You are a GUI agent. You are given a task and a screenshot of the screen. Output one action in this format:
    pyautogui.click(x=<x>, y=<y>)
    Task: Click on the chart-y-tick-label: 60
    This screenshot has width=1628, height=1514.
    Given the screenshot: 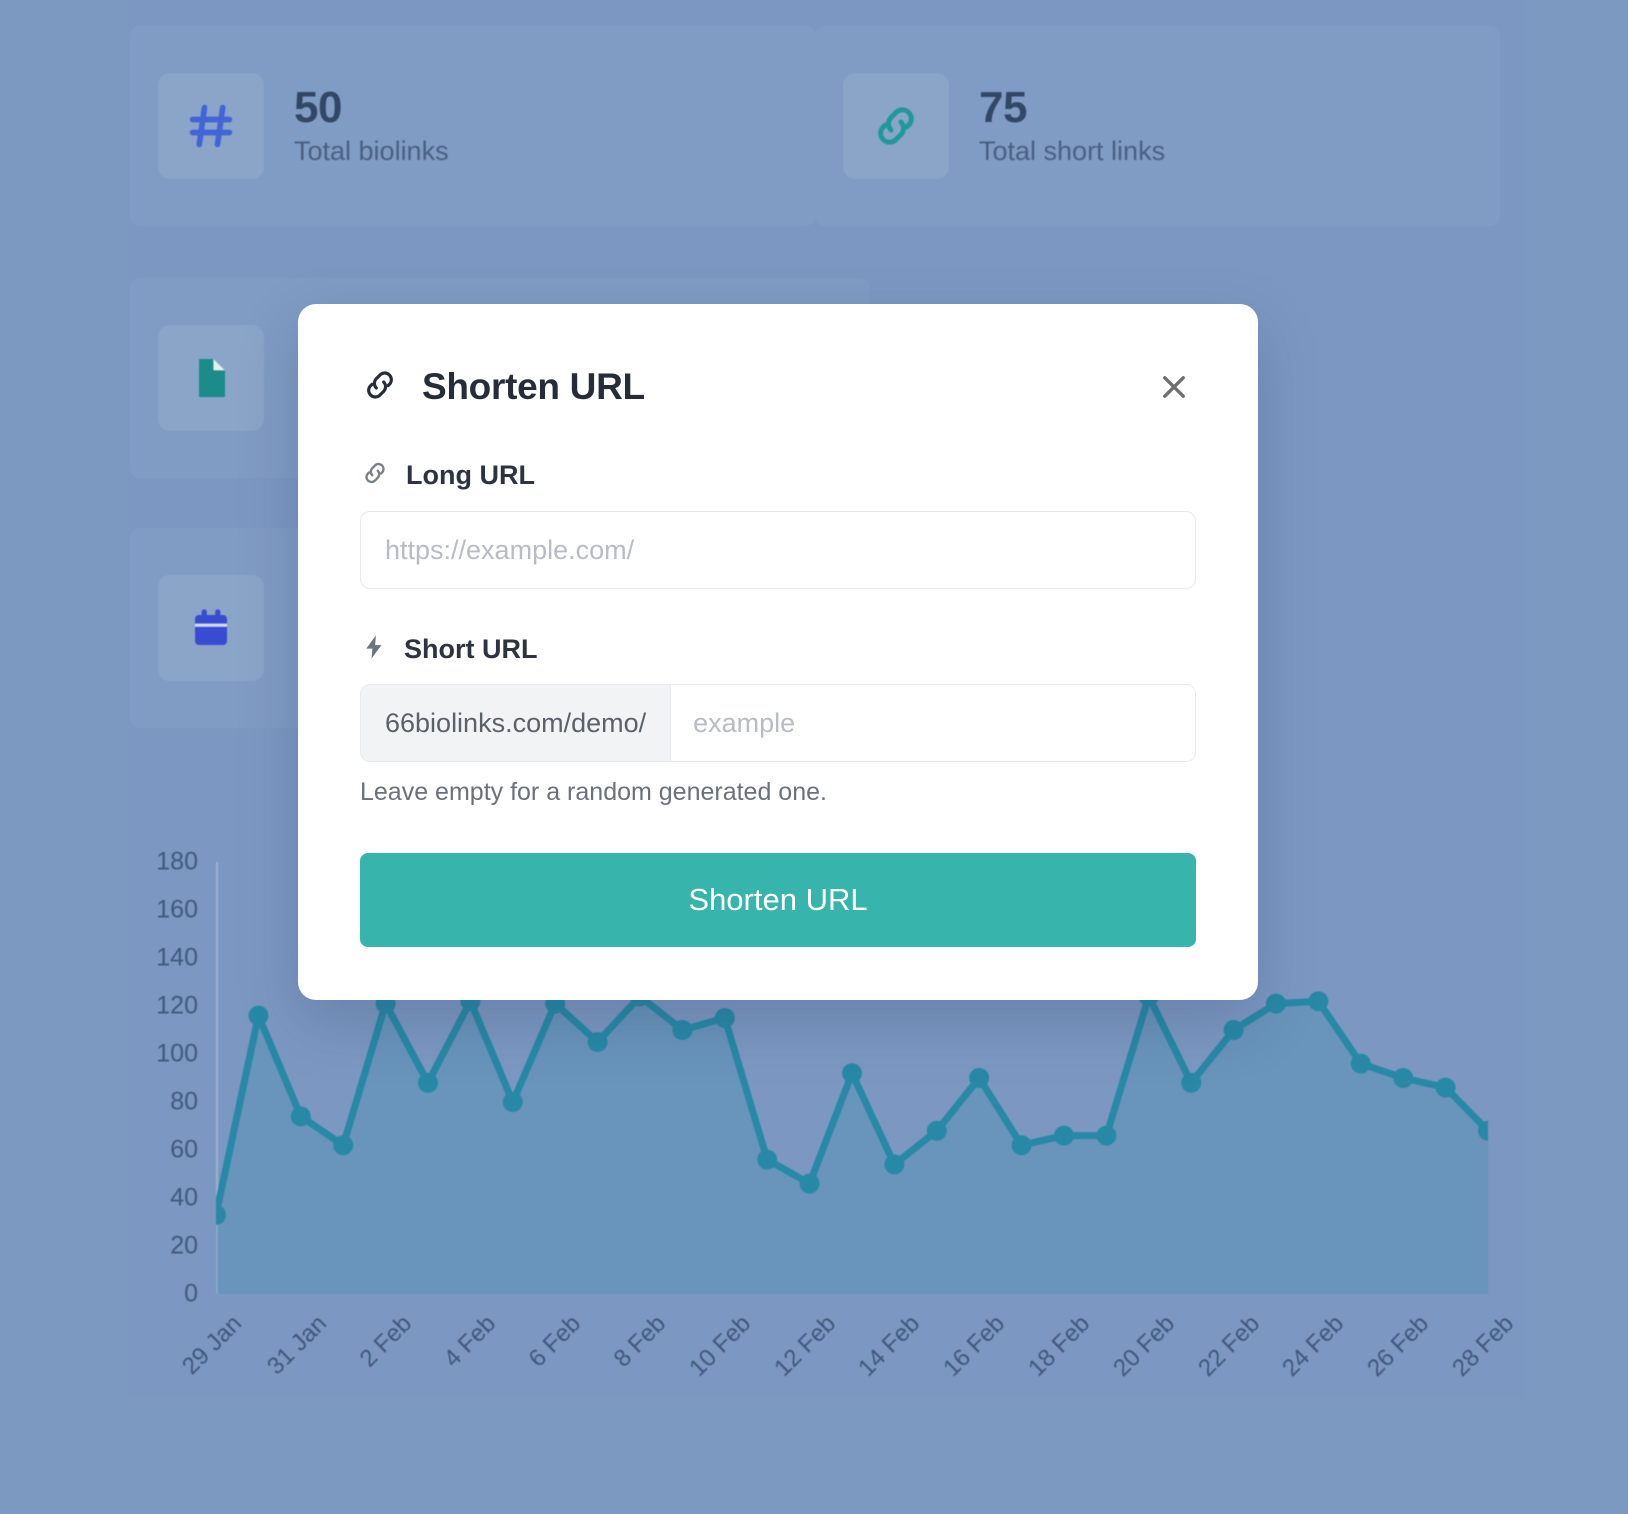 What is the action you would take?
    pyautogui.click(x=184, y=1149)
    